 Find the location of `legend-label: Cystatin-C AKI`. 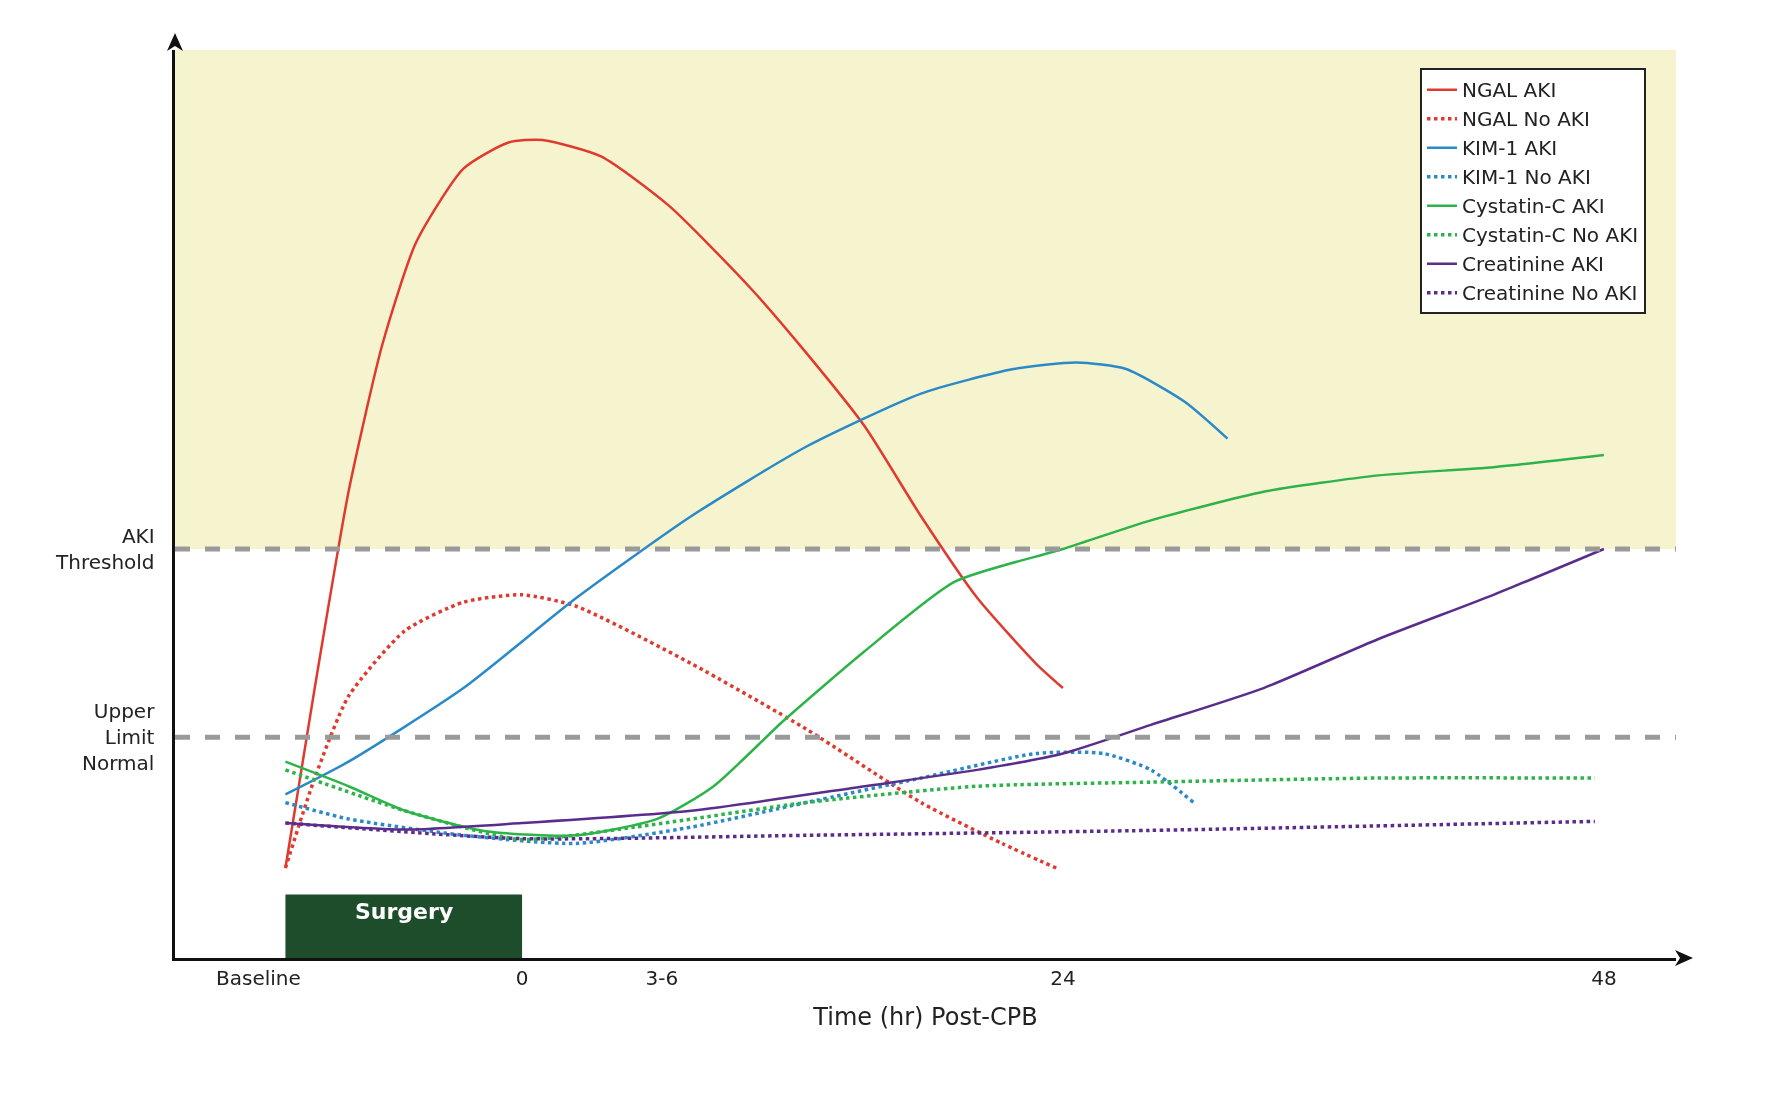

legend-label: Cystatin-C AKI is located at coordinates (1533, 206).